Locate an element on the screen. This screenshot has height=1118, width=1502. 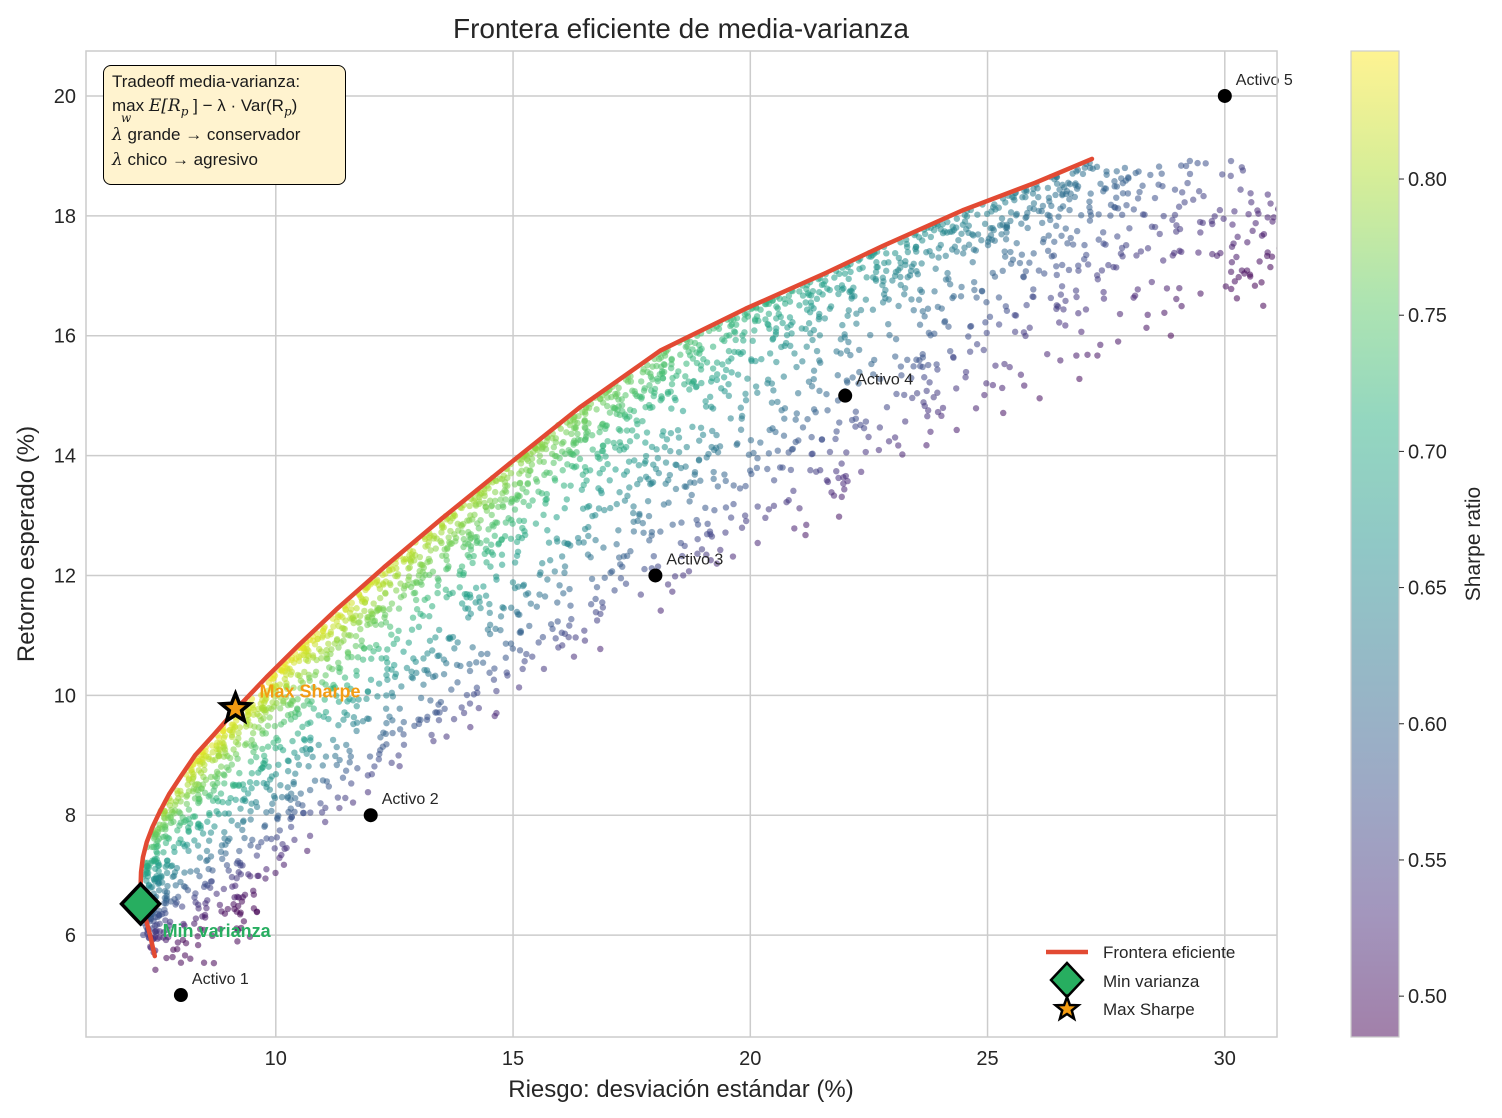
formula-expectation: E[R is located at coordinates (164, 105).